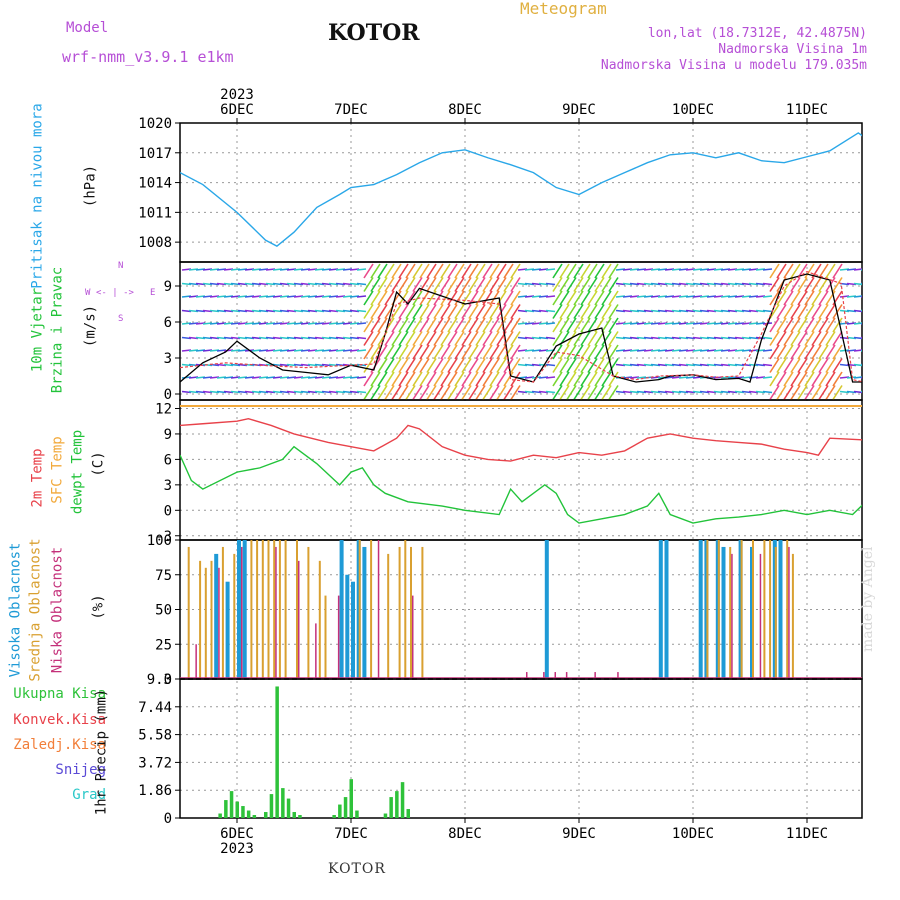 Image resolution: width=900 pixels, height=900 pixels. I want to click on y-tick-label: 75, so click(163, 576).